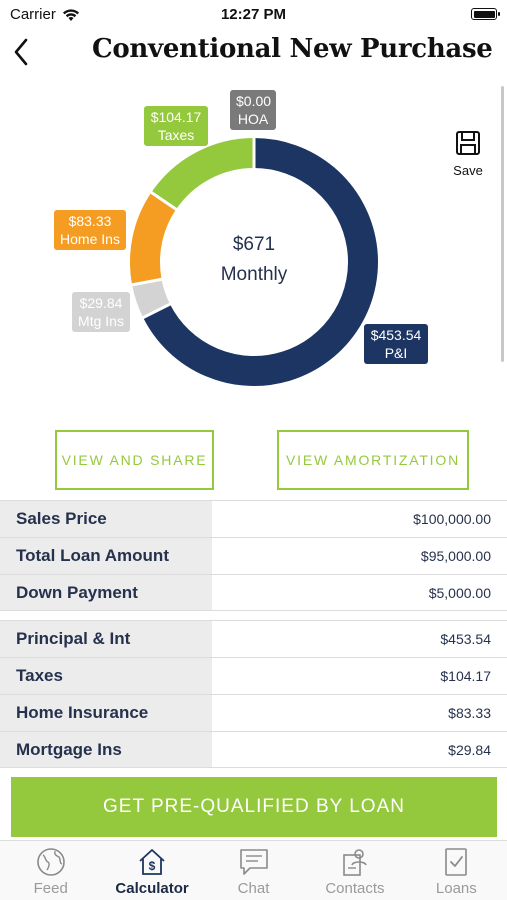 This screenshot has width=507, height=900. What do you see at coordinates (468, 170) in the screenshot?
I see `save-label: Save` at bounding box center [468, 170].